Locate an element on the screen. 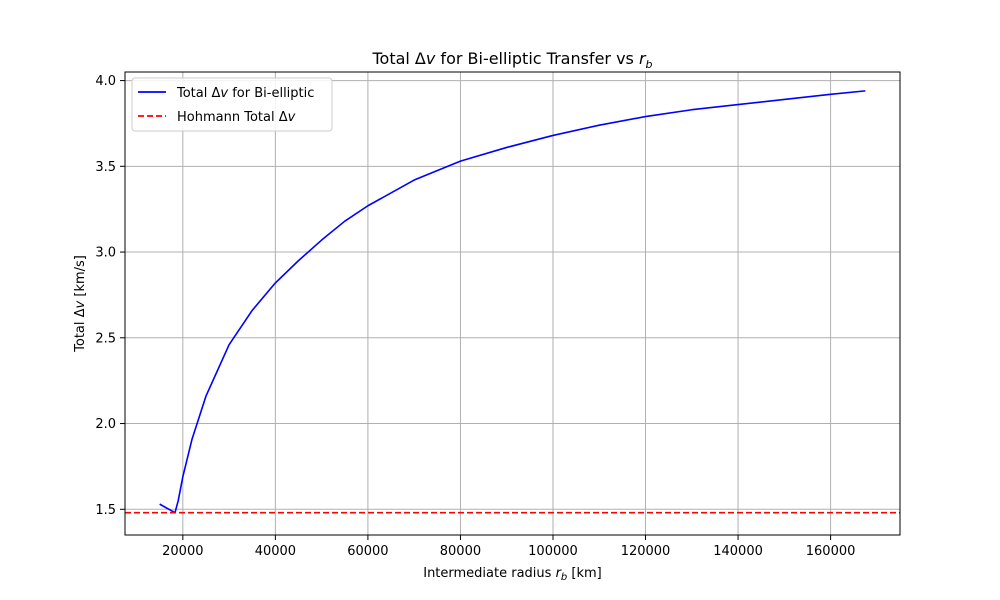  x-tick-label: 20000 is located at coordinates (182, 551).